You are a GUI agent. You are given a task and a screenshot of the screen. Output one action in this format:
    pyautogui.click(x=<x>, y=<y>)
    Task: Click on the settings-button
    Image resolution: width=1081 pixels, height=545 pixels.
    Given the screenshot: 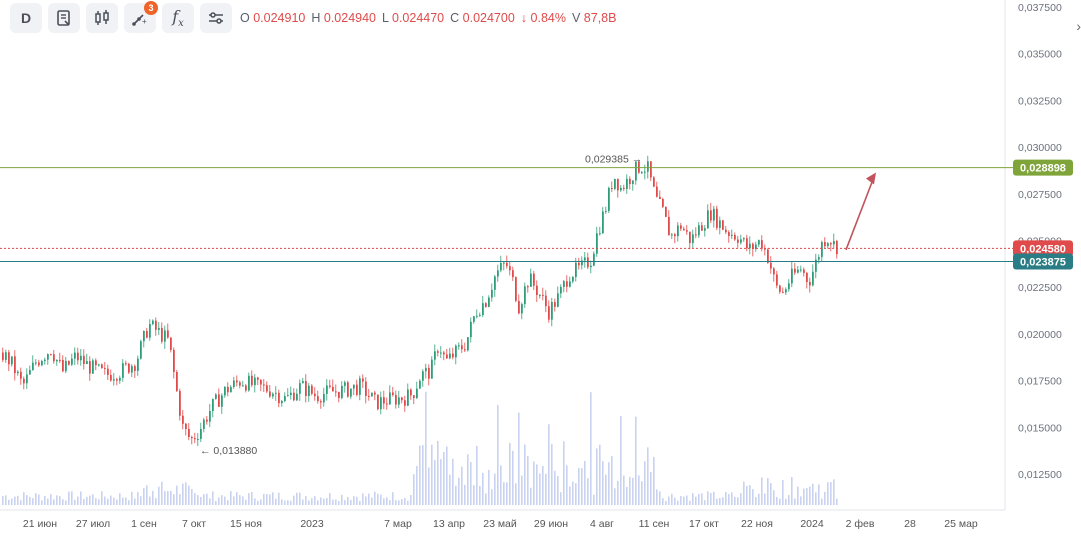 What is the action you would take?
    pyautogui.click(x=216, y=18)
    